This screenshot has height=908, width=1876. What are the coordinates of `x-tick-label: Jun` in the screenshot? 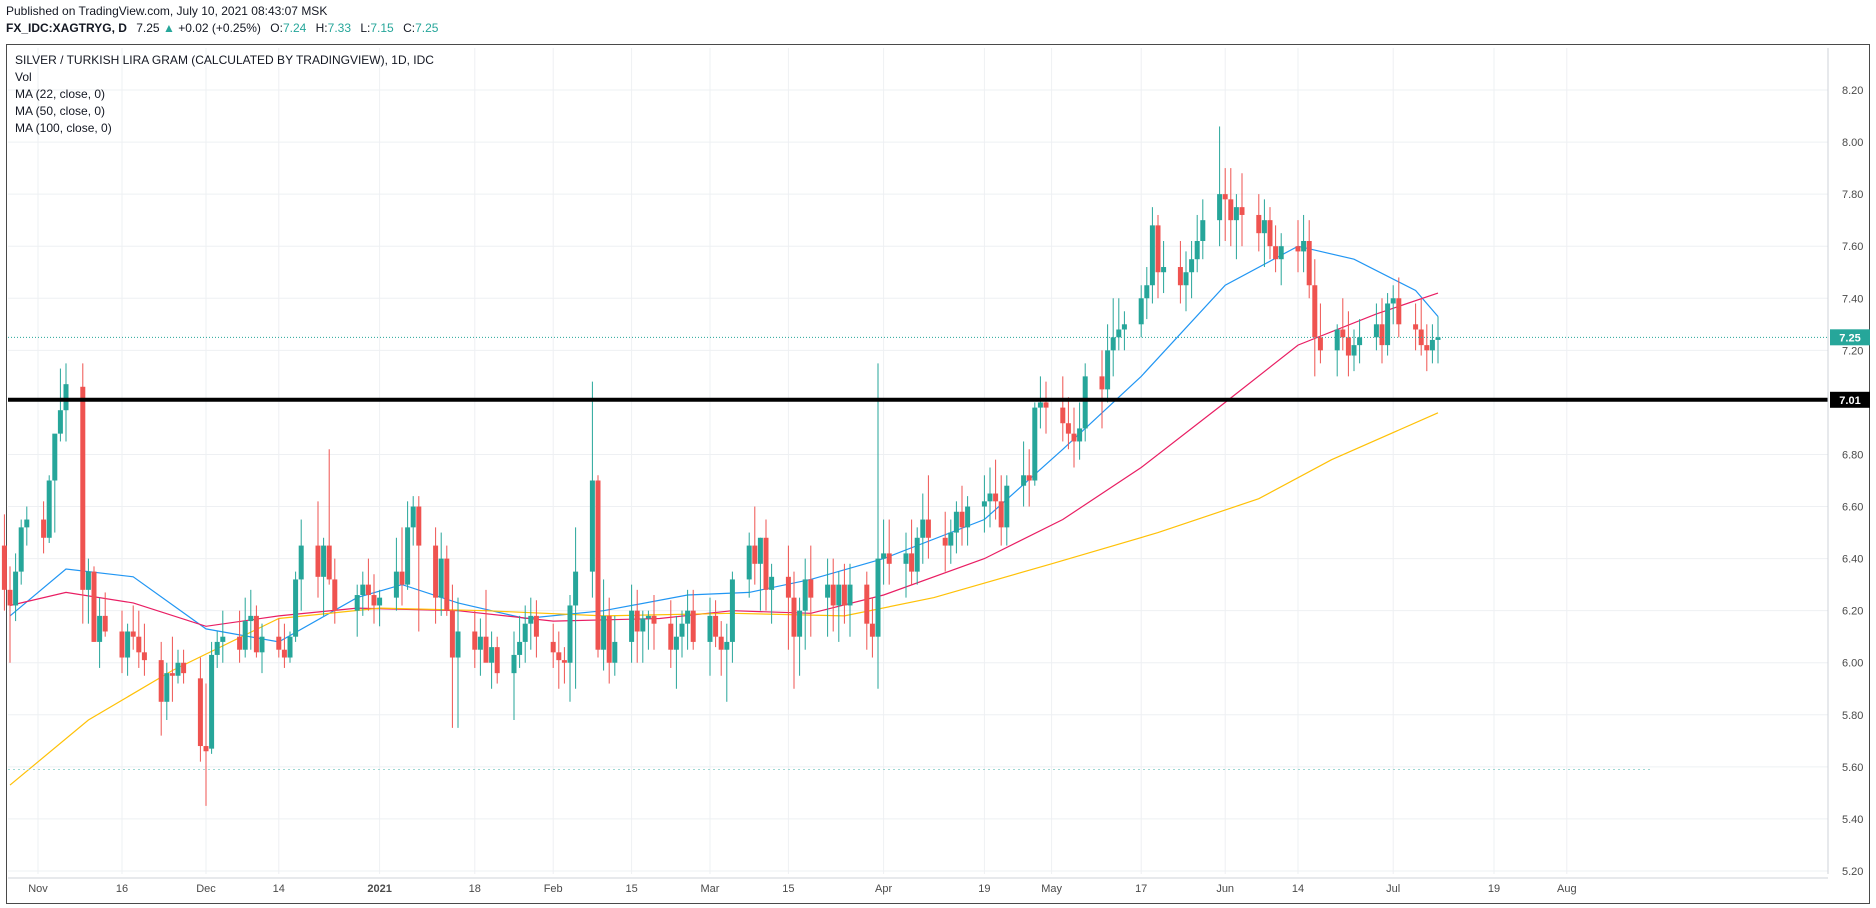 It's located at (1225, 889).